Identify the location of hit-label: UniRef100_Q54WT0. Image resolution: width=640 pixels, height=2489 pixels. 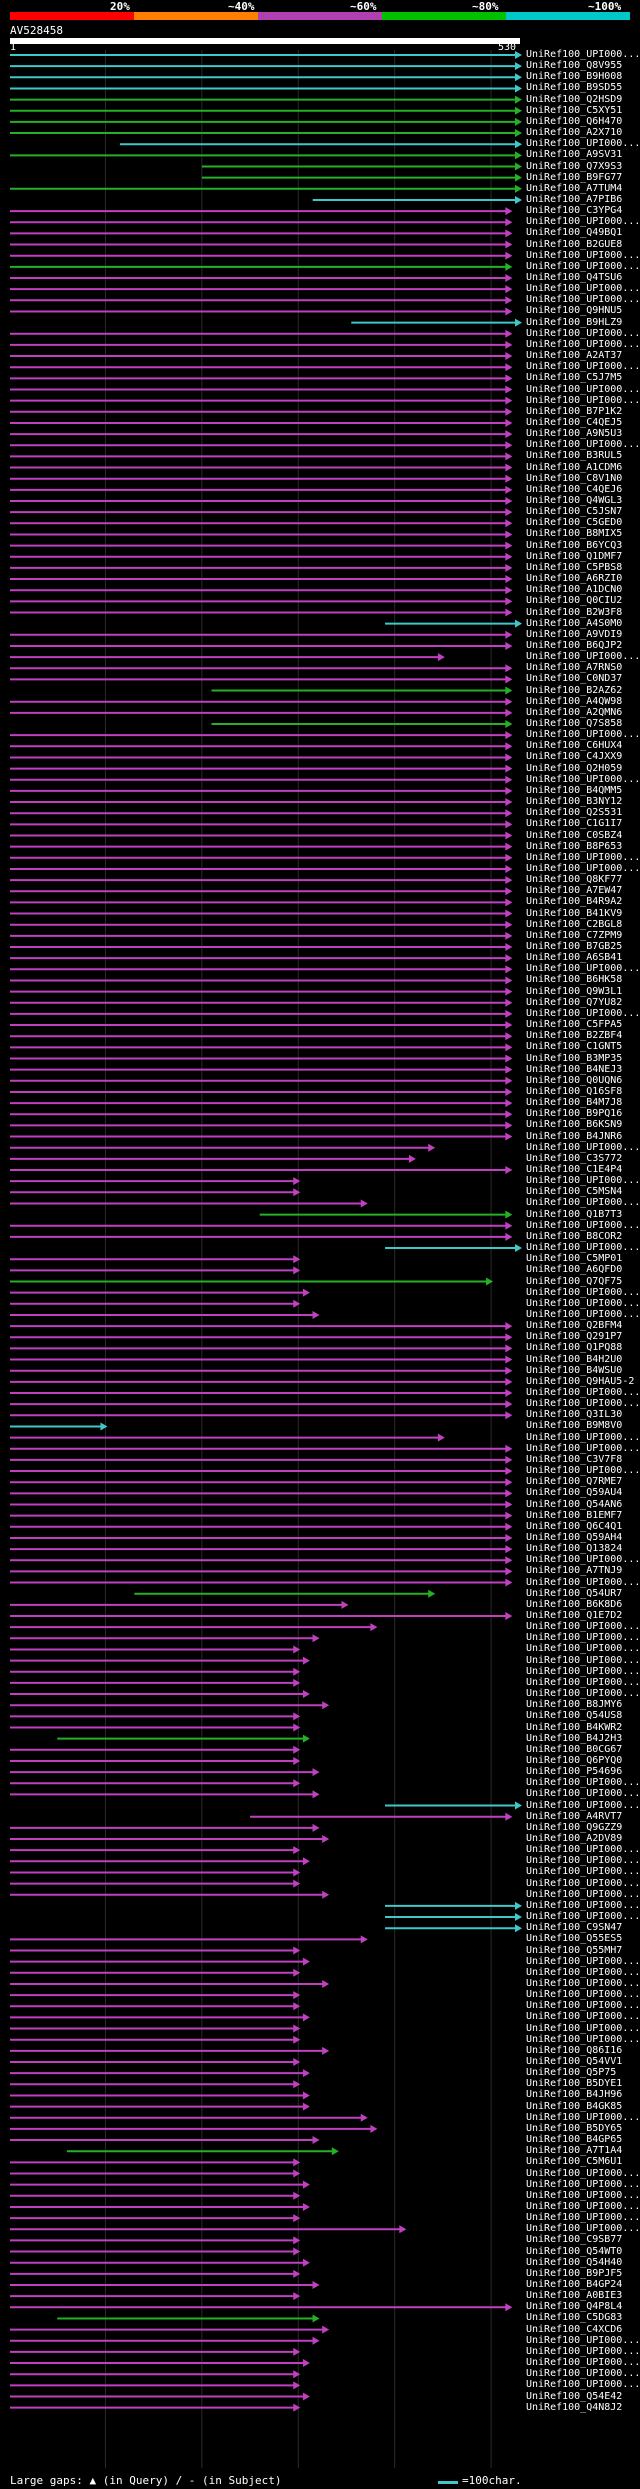
(574, 2251).